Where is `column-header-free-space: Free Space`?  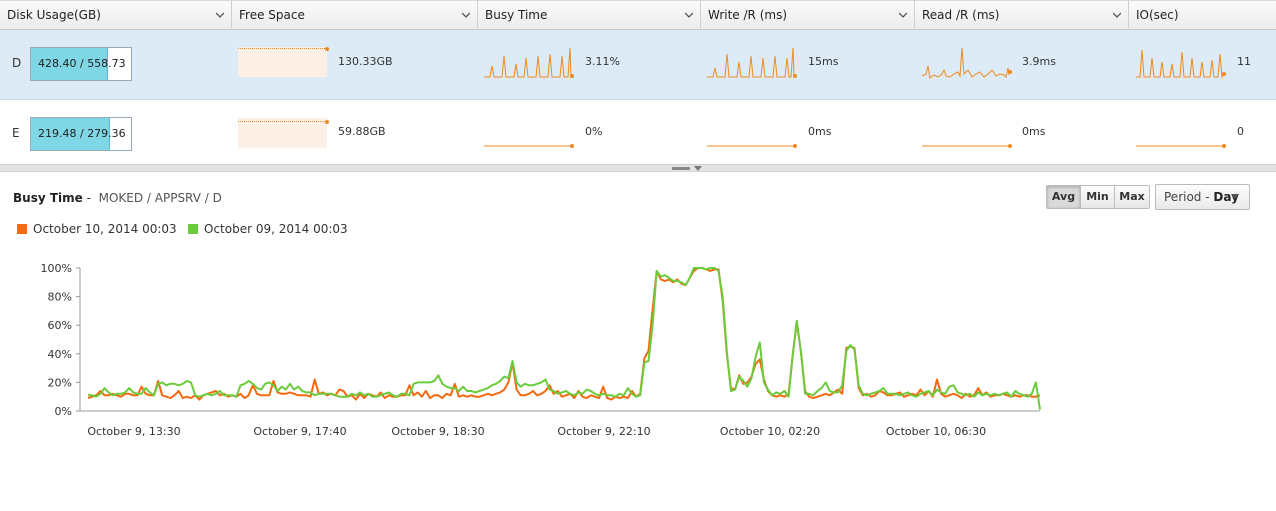
column-header-free-space: Free Space is located at coordinates (355, 15).